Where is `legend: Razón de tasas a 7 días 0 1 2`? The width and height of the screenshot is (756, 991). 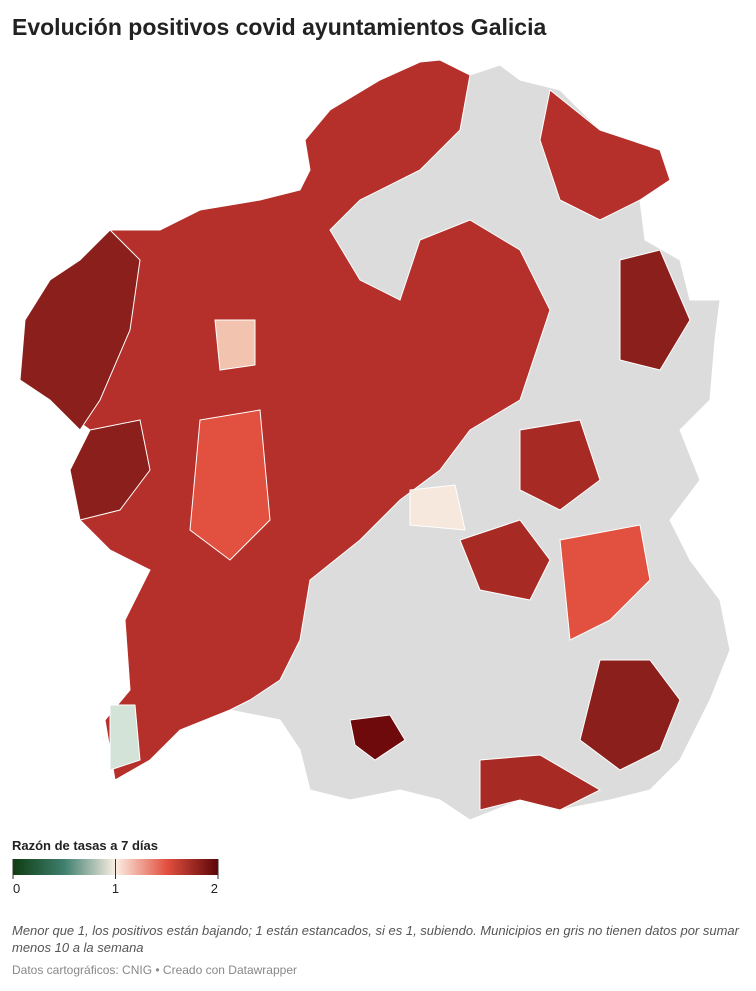
legend: Razón de tasas a 7 días 0 1 2 is located at coordinates (122, 871).